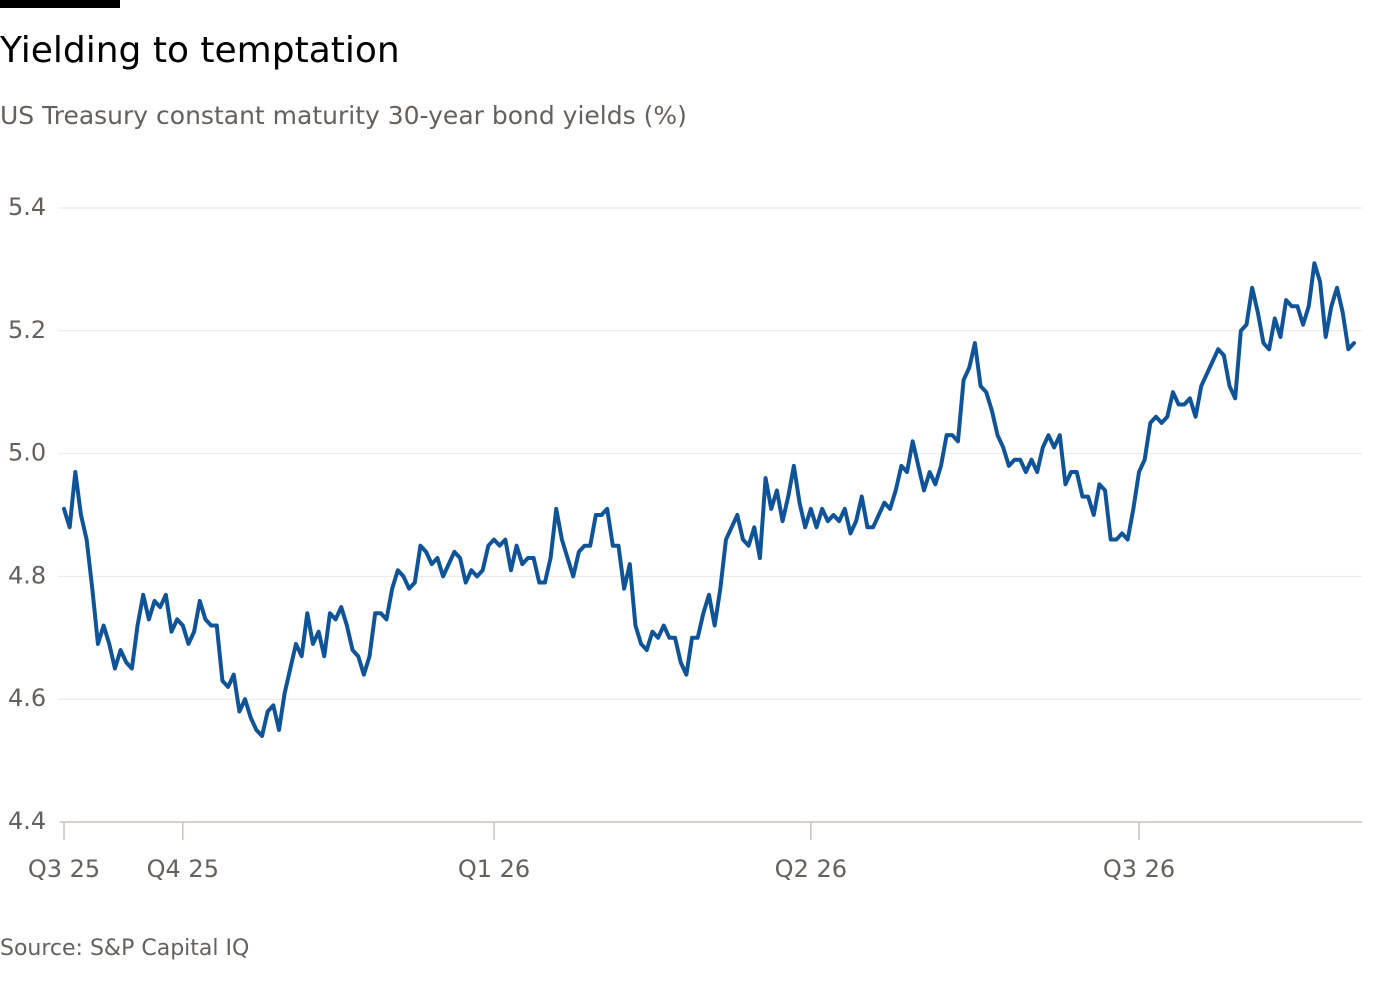 The width and height of the screenshot is (1400, 1000). What do you see at coordinates (200, 50) in the screenshot?
I see `chart-title: Yielding to temptation` at bounding box center [200, 50].